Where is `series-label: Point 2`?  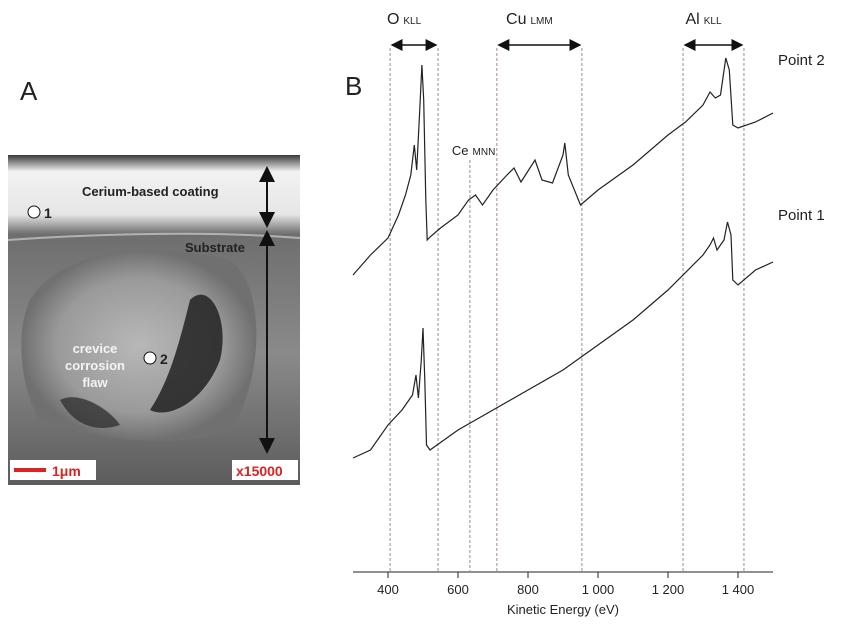 series-label: Point 2 is located at coordinates (801, 60).